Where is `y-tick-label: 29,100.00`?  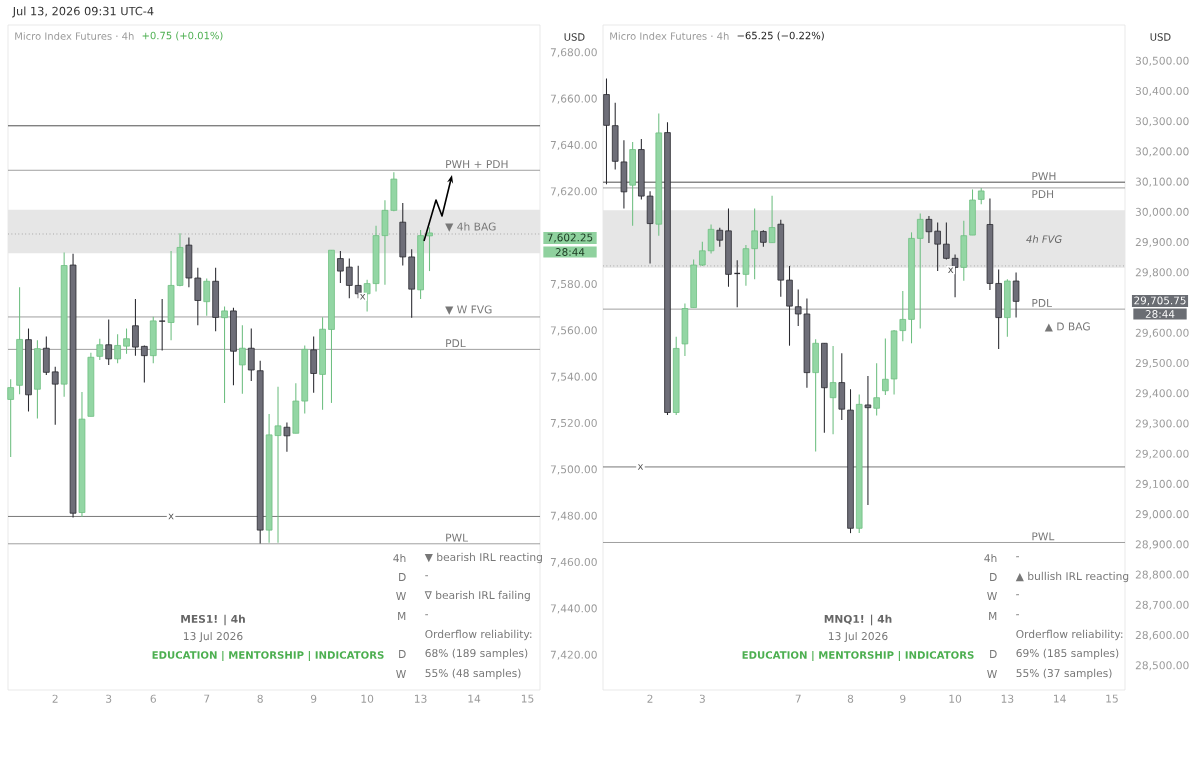
y-tick-label: 29,100.00 is located at coordinates (1162, 484).